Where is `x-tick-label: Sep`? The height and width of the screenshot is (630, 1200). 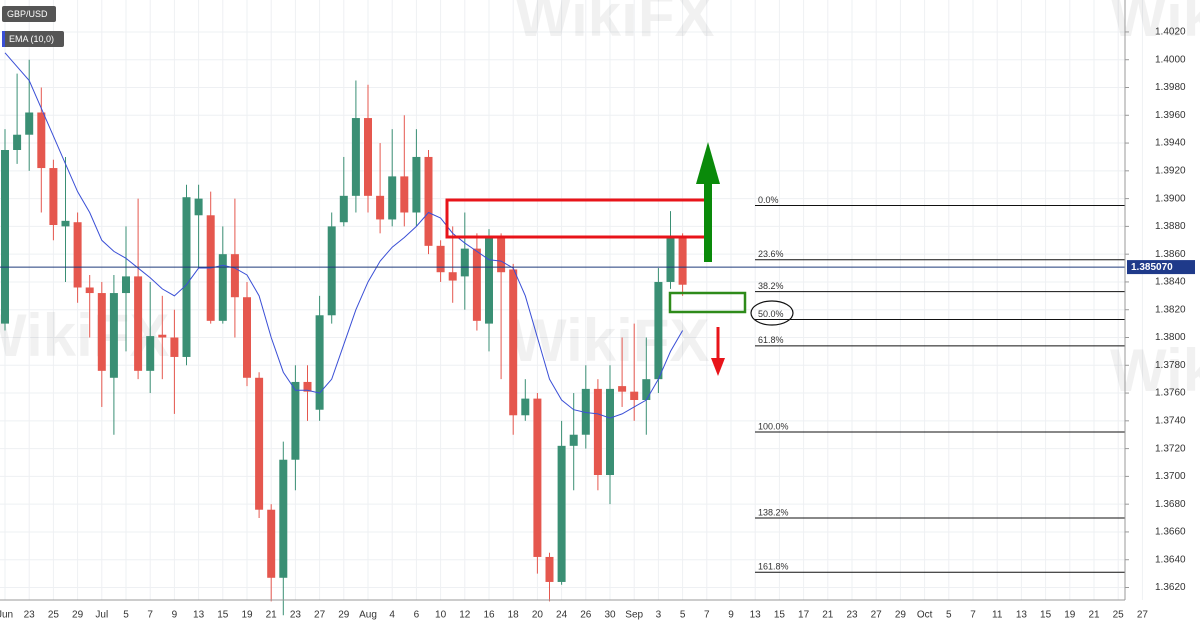 x-tick-label: Sep is located at coordinates (634, 615).